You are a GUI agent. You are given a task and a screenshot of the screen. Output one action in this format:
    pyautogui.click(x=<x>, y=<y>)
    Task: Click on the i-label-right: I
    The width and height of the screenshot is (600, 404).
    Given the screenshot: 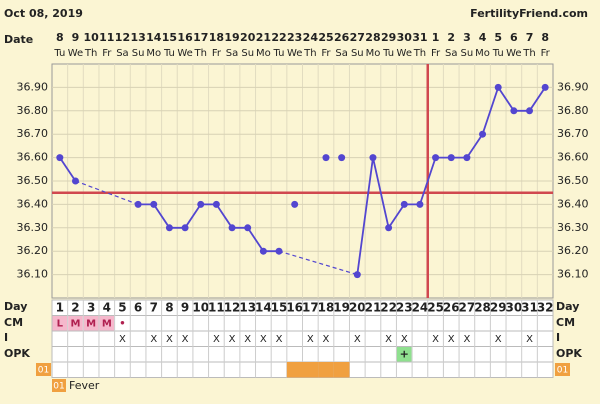 What is the action you would take?
    pyautogui.click(x=558, y=337)
    